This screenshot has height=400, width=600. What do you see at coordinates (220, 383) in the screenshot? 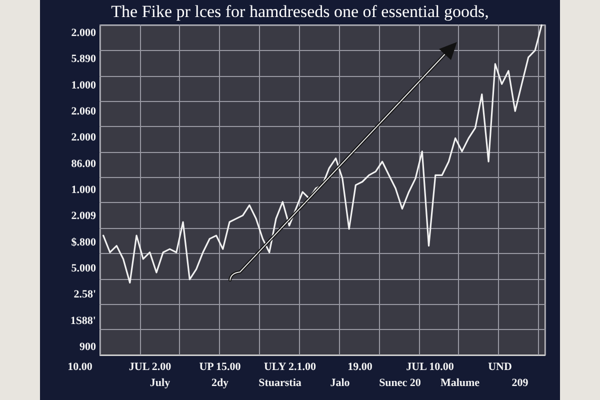
I see `text: 2dy` at bounding box center [220, 383].